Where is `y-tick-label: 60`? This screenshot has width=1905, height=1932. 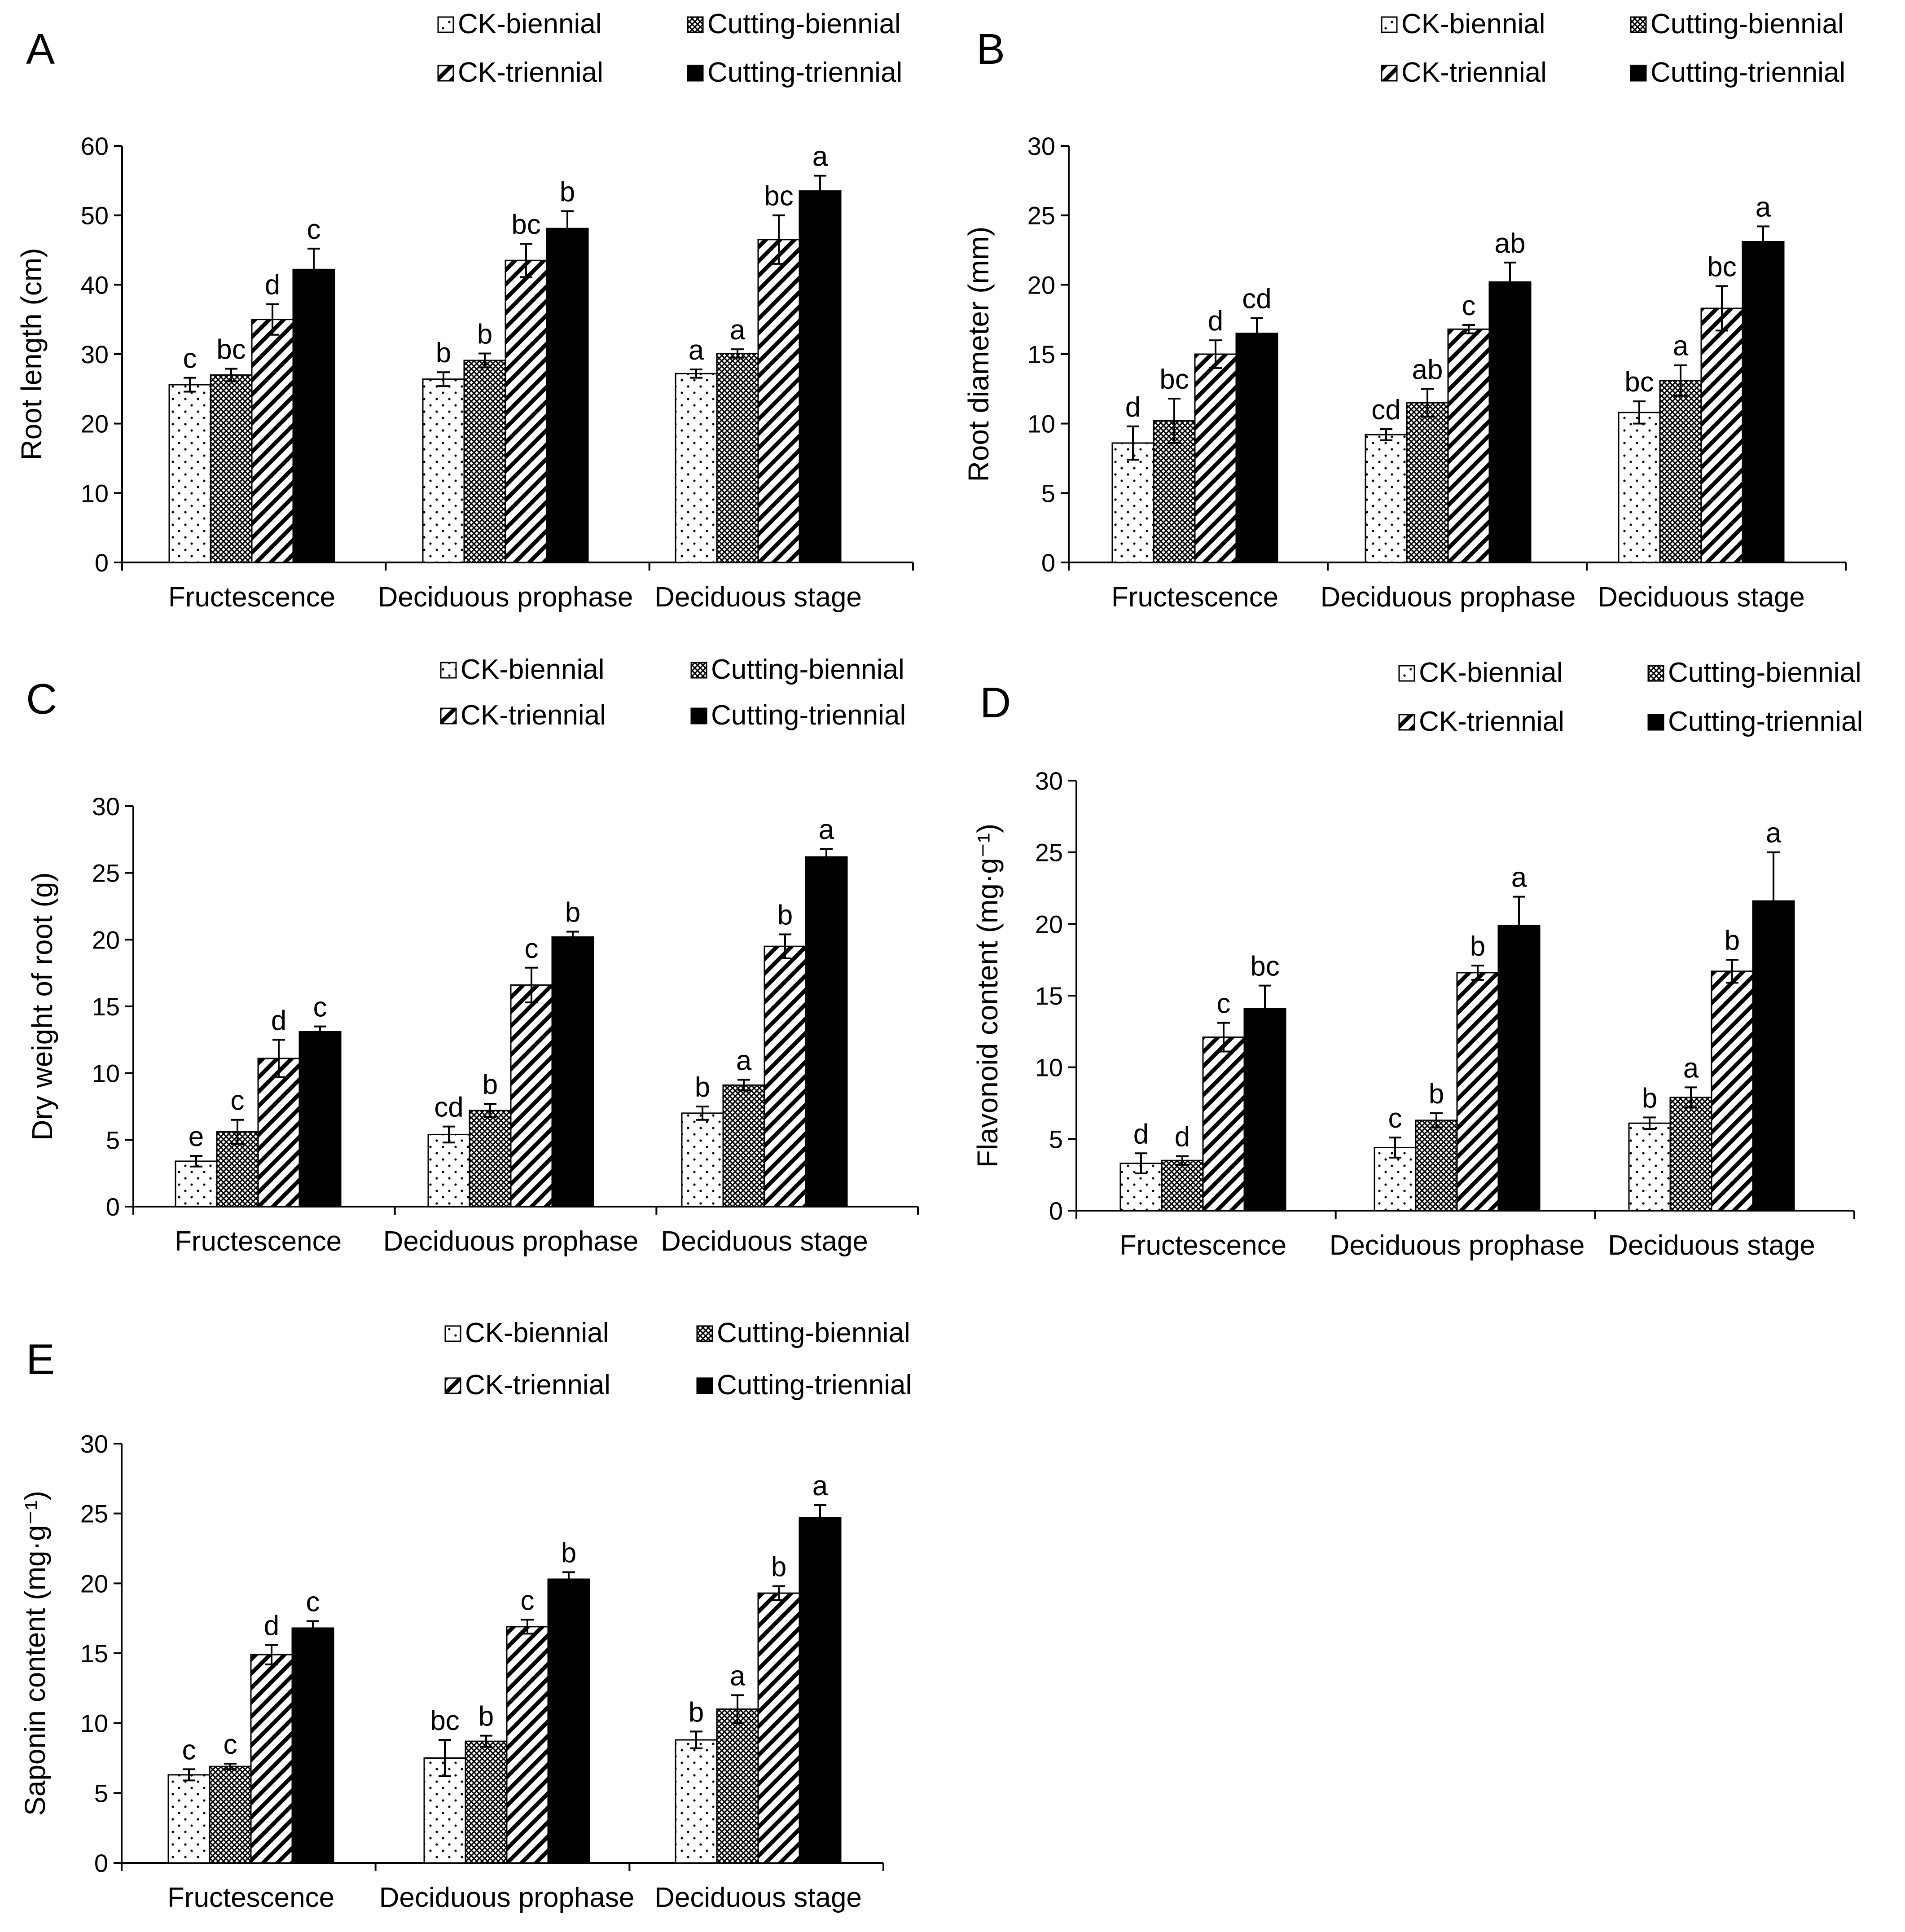
y-tick-label: 60 is located at coordinates (95, 146).